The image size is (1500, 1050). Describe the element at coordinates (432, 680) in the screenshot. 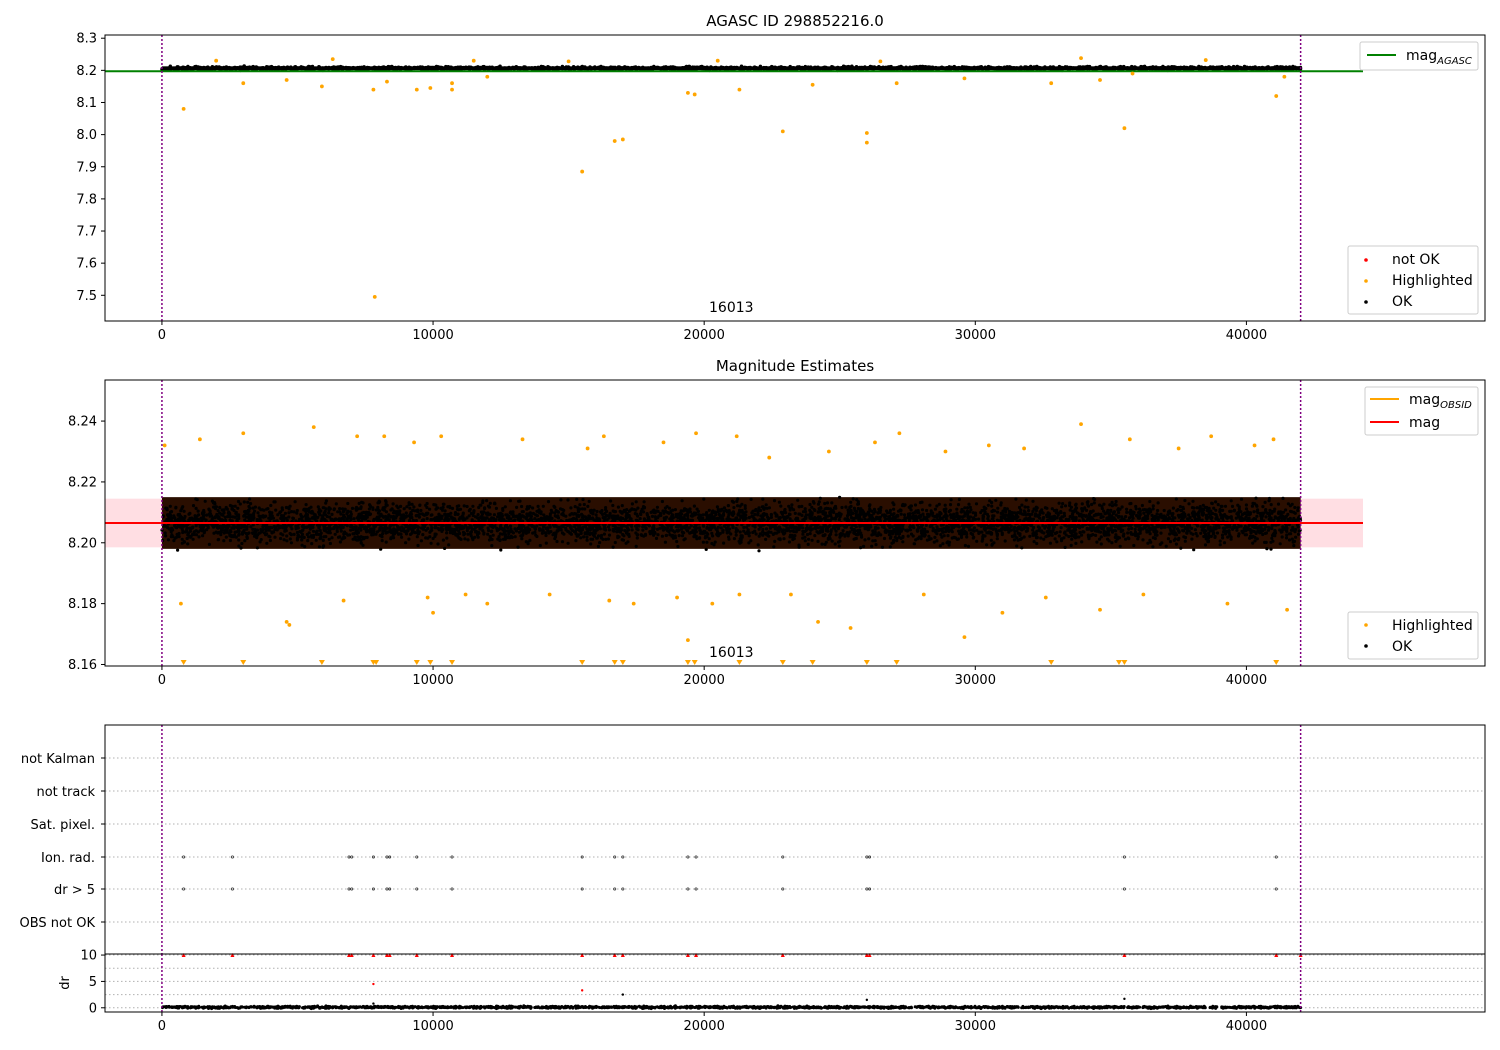

I see `p2-xtick-label: 10000` at that location.